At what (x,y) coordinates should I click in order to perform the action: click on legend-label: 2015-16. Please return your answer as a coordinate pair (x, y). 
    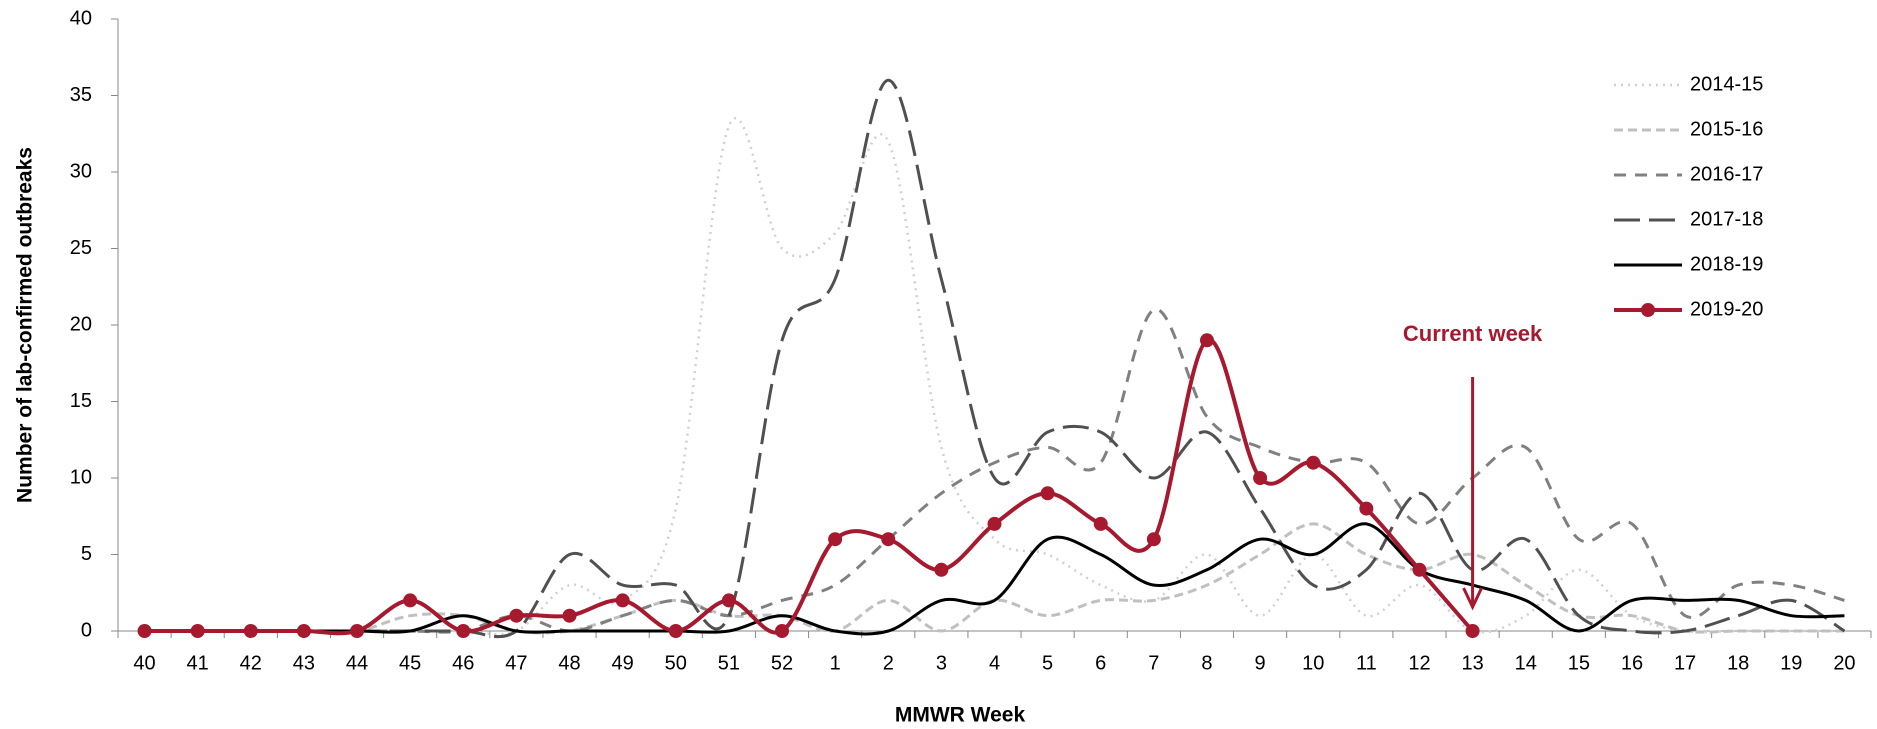
    Looking at the image, I should click on (1726, 129).